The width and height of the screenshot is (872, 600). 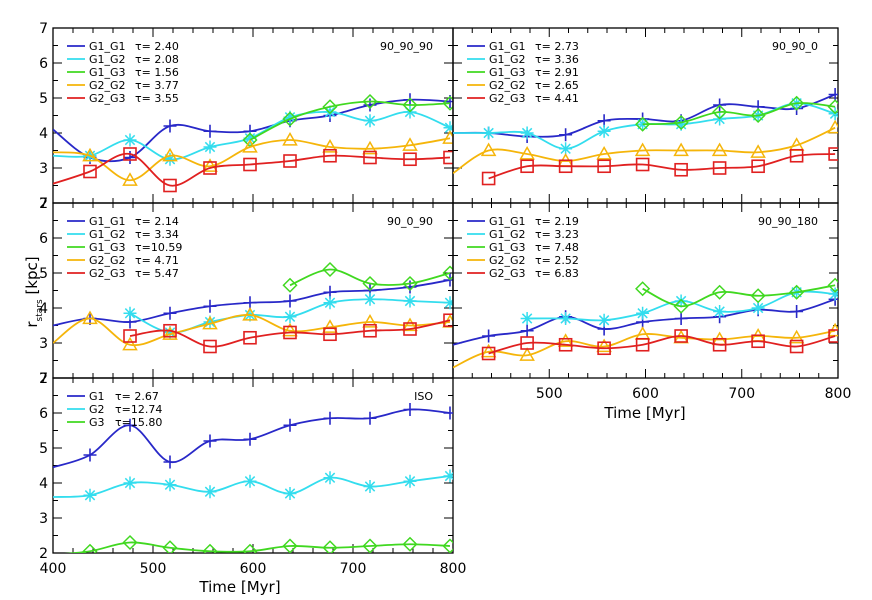 I want to click on legend-entry: G2_G2 τ= 2.65, so click(x=534, y=85).